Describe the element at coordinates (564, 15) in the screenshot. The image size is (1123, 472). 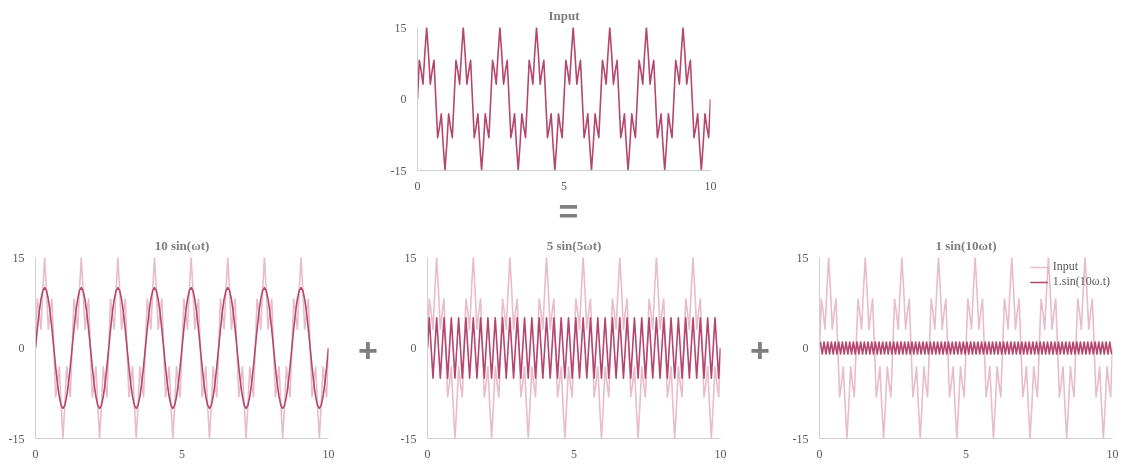
I see `chart-title: Input` at that location.